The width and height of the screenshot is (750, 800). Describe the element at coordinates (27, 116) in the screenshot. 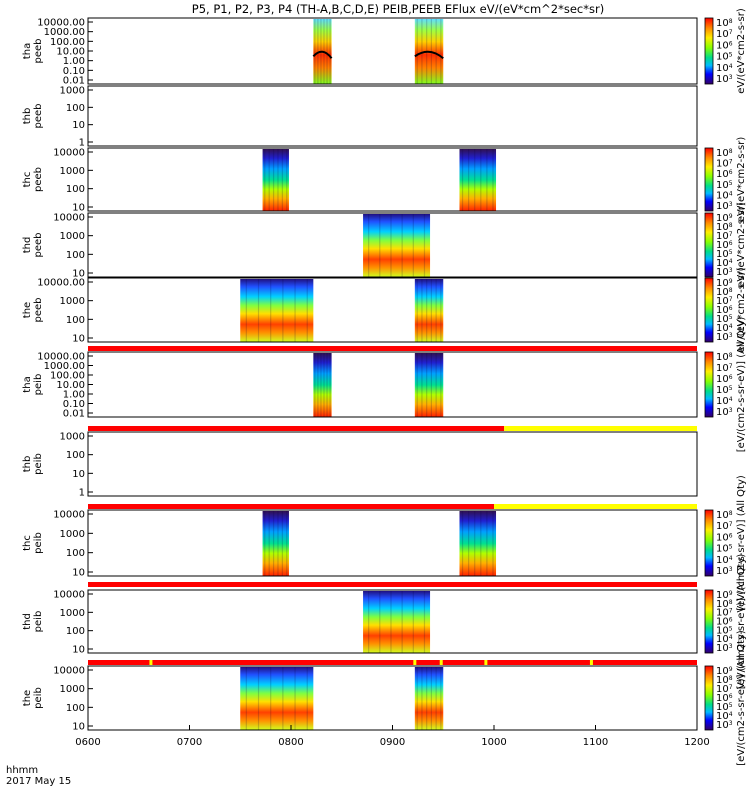

I see `panel-label: thb` at that location.